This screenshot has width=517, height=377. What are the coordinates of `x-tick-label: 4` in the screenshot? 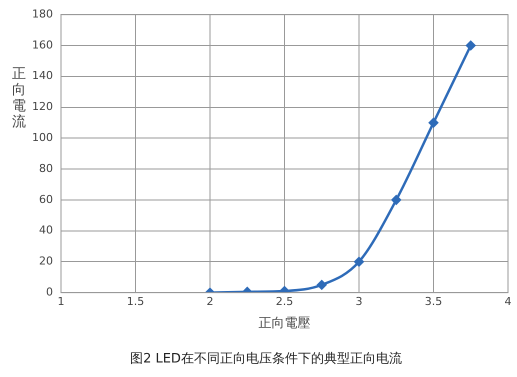 It's located at (508, 301).